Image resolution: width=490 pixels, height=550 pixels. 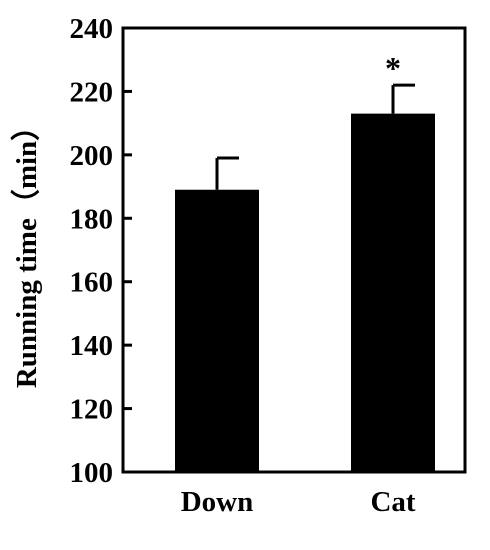 I want to click on x-categories: Down Cat, so click(x=298, y=502).